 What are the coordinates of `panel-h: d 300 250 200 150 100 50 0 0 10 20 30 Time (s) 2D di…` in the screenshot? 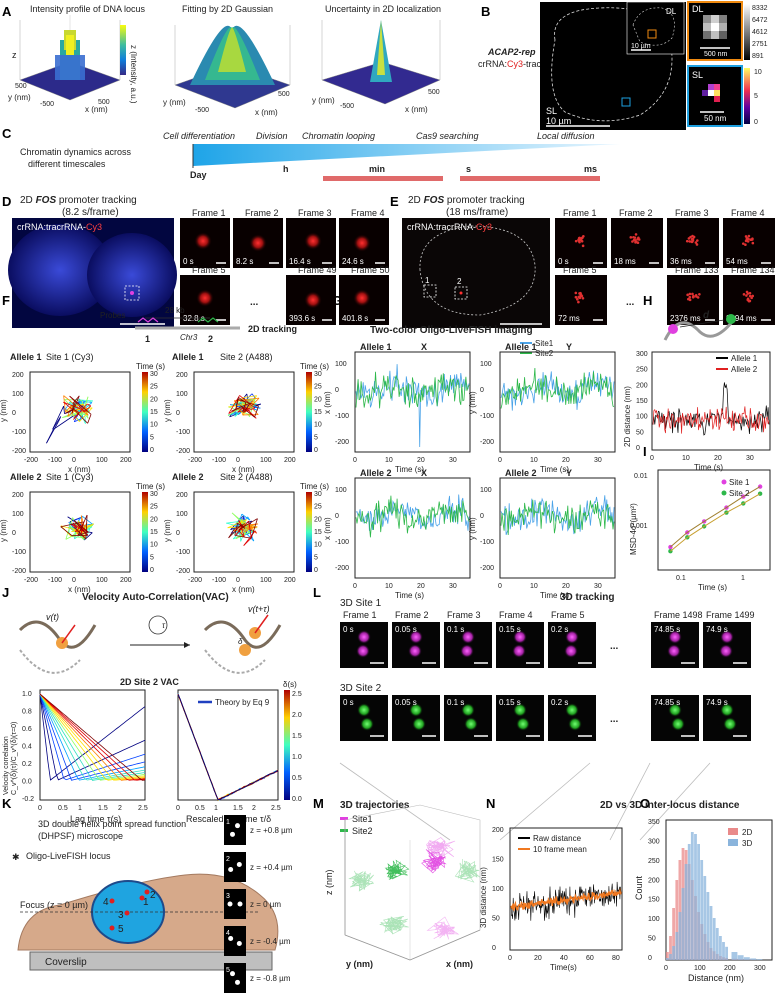 It's located at (697, 391).